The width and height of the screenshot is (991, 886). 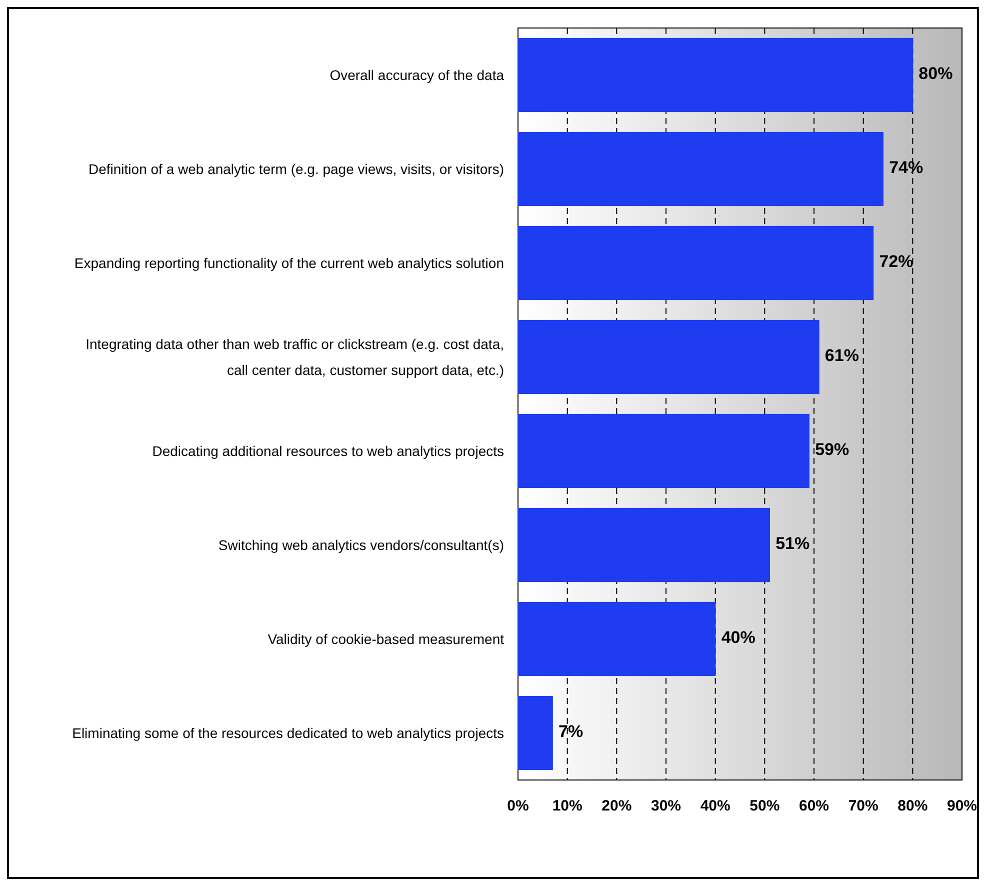 What do you see at coordinates (765, 806) in the screenshot?
I see `x-tick-label: 50%` at bounding box center [765, 806].